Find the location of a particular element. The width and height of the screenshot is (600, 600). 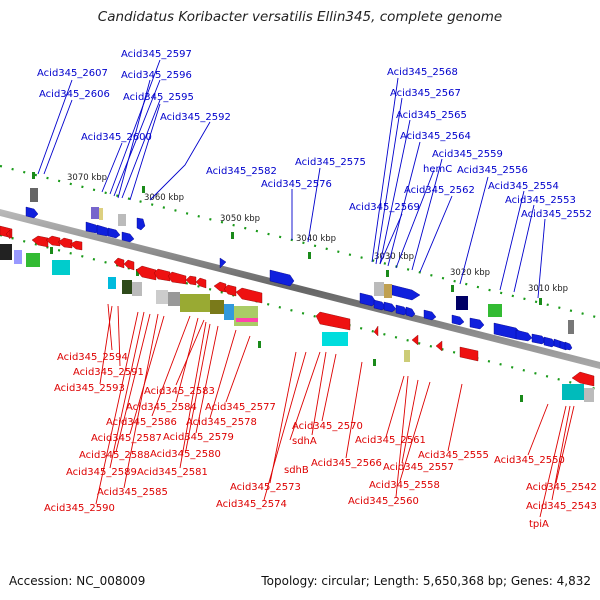

gene-label: Acid345_2592 is located at coordinates (195, 117).